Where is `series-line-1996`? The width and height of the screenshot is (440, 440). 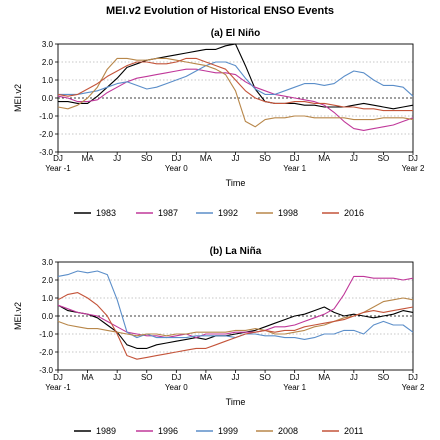
series-line-1996 is located at coordinates (235, 307).